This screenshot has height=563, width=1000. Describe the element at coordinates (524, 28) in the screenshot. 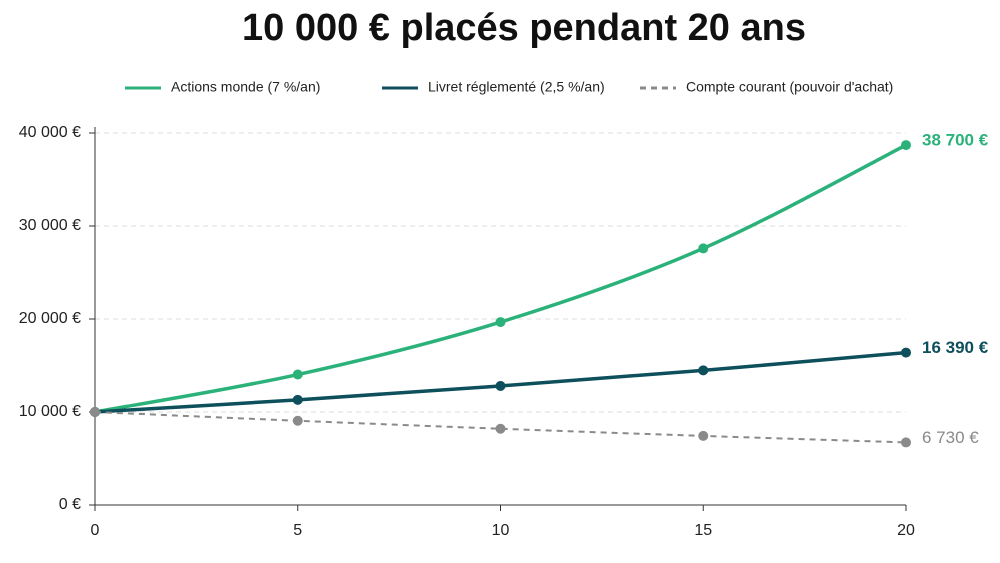

I see `chart-title: 10 000 € placés pendant 20 ans` at that location.